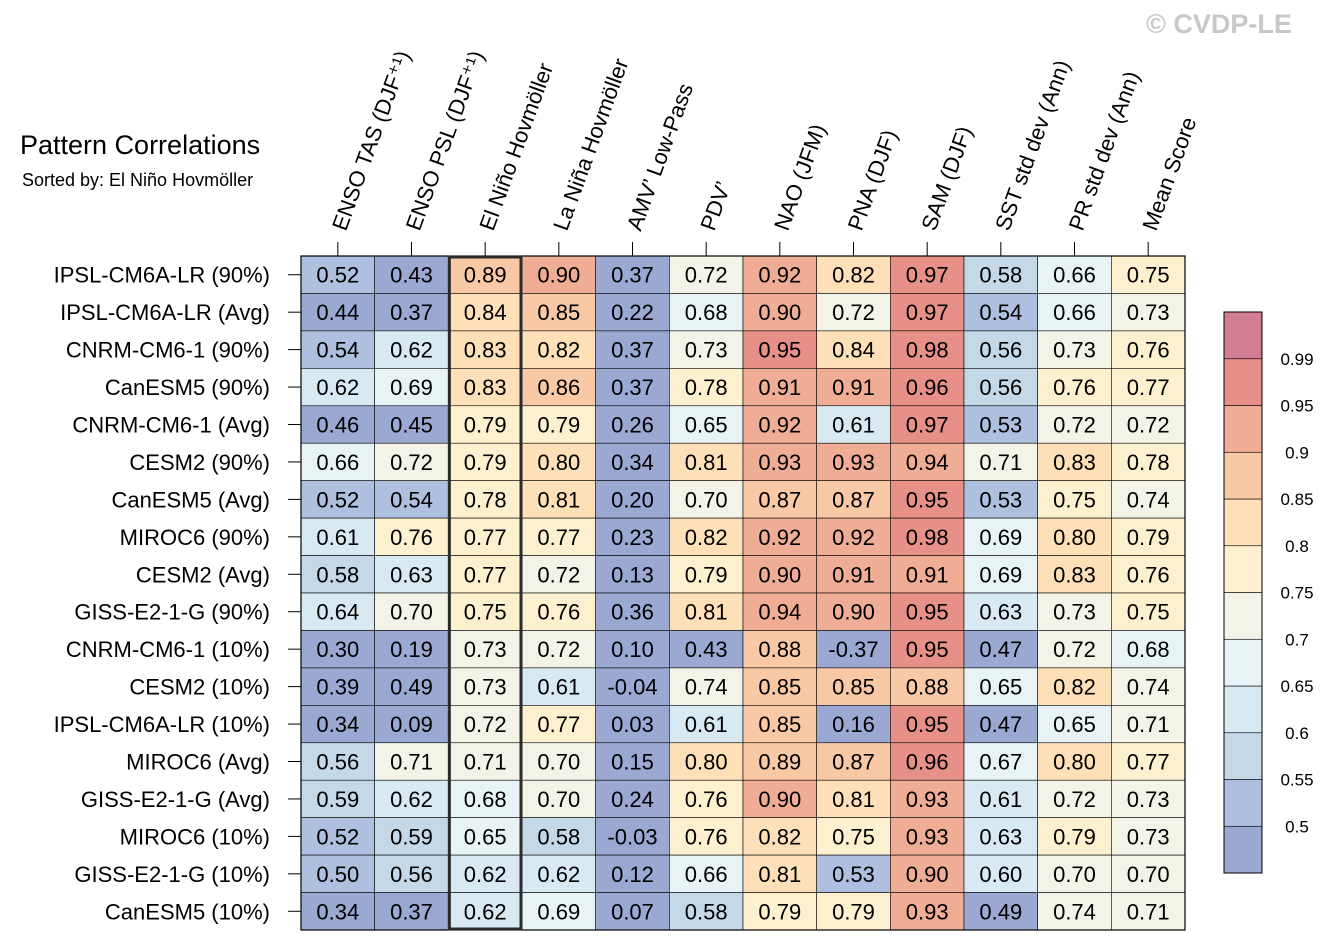 This screenshot has width=1337, height=951. I want to click on row-label: CESM2 (90%), so click(199, 462).